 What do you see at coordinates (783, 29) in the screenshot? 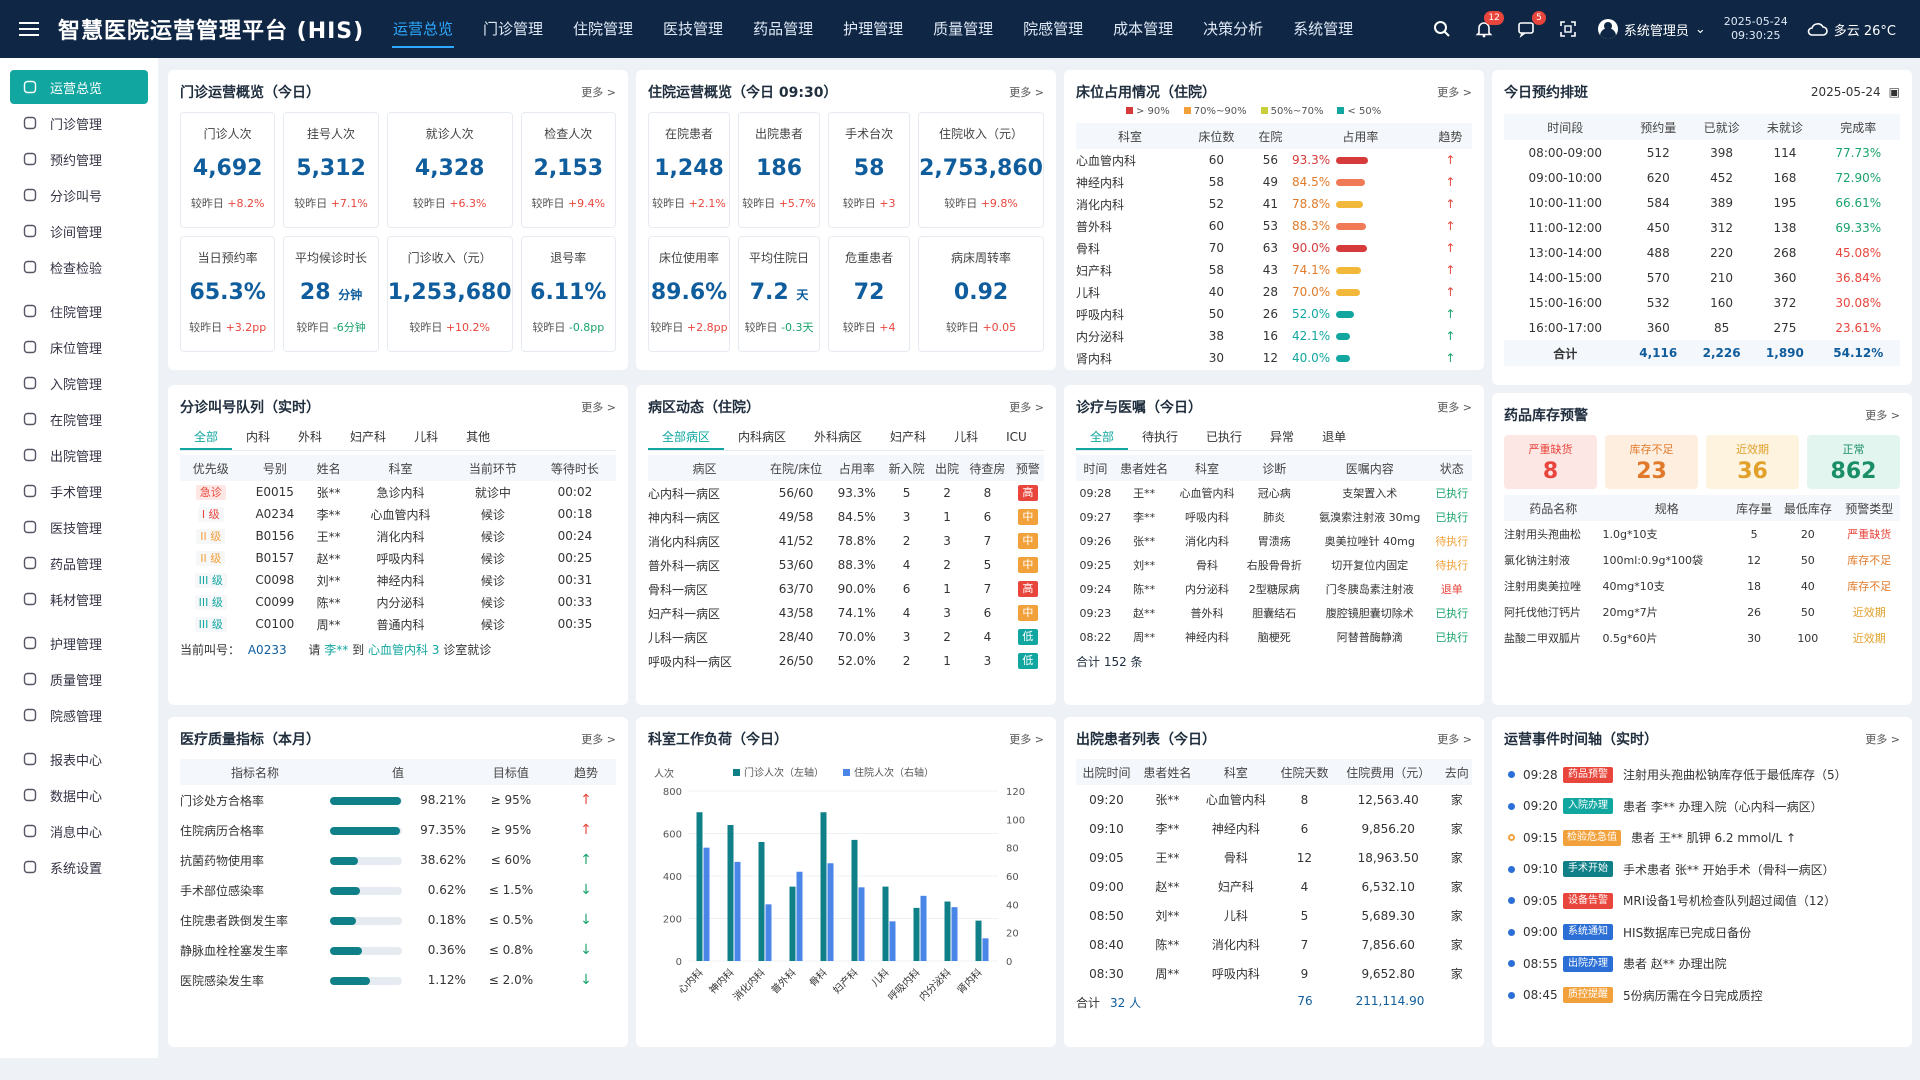
I see `topnav-item: 药品管理` at bounding box center [783, 29].